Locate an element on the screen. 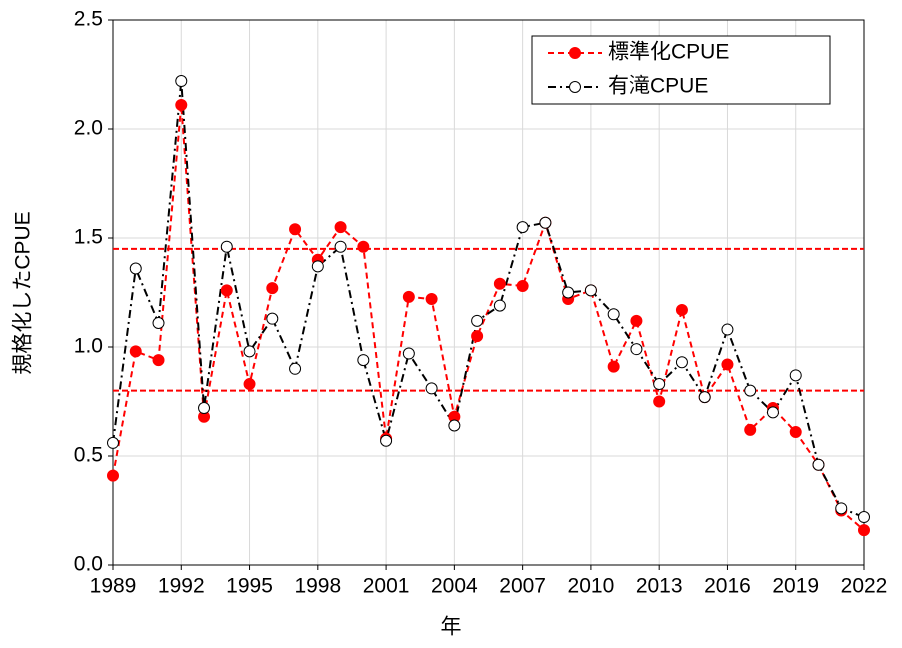 The width and height of the screenshot is (902, 648). x-tick-label: 1992 is located at coordinates (181, 586).